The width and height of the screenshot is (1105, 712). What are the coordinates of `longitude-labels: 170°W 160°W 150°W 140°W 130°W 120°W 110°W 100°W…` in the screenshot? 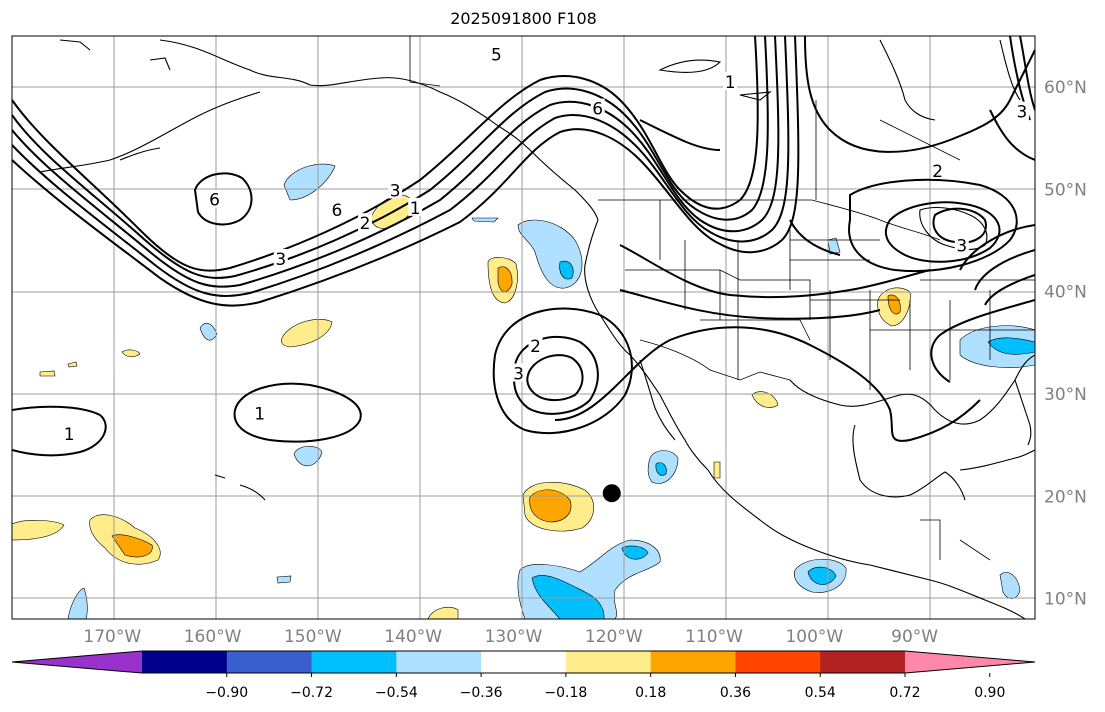 It's located at (510, 637).